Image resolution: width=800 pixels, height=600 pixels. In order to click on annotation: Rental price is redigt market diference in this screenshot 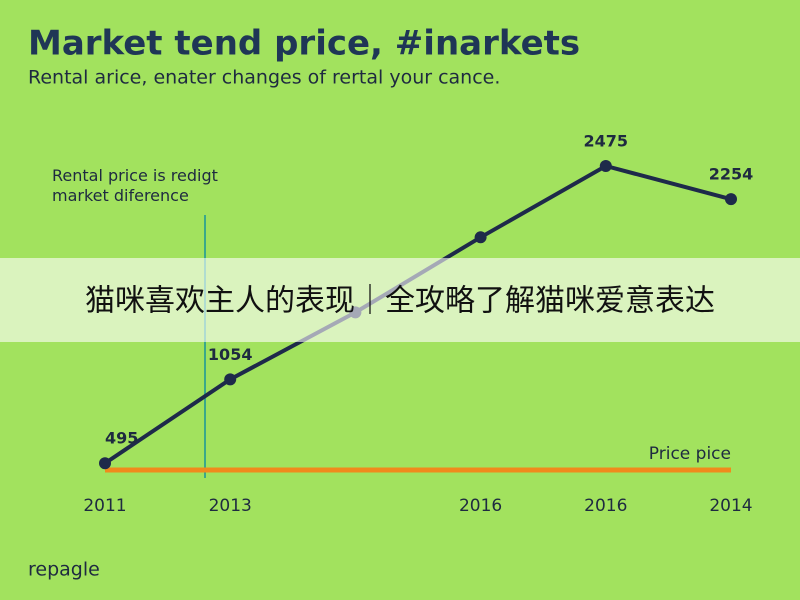, I will do `click(135, 185)`.